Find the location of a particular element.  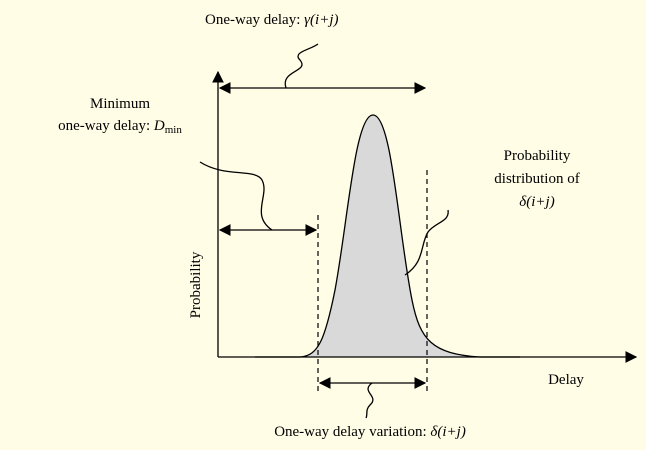

x-axis-label: Delay is located at coordinates (566, 380).